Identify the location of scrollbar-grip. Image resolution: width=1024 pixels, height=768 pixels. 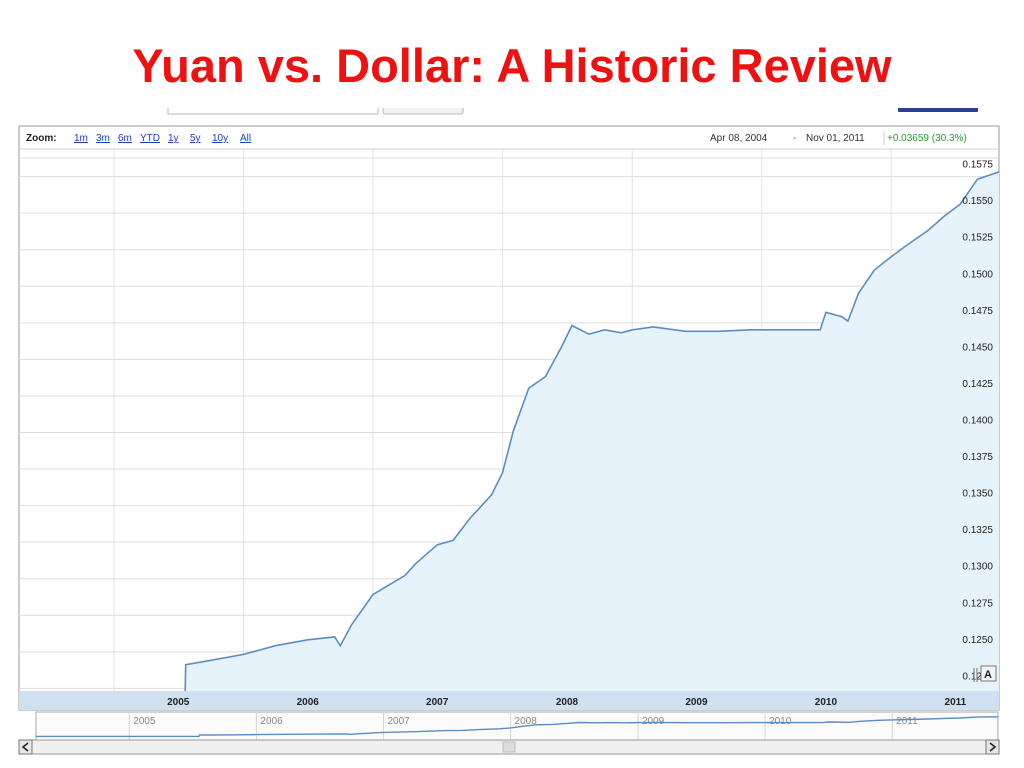
(509, 747).